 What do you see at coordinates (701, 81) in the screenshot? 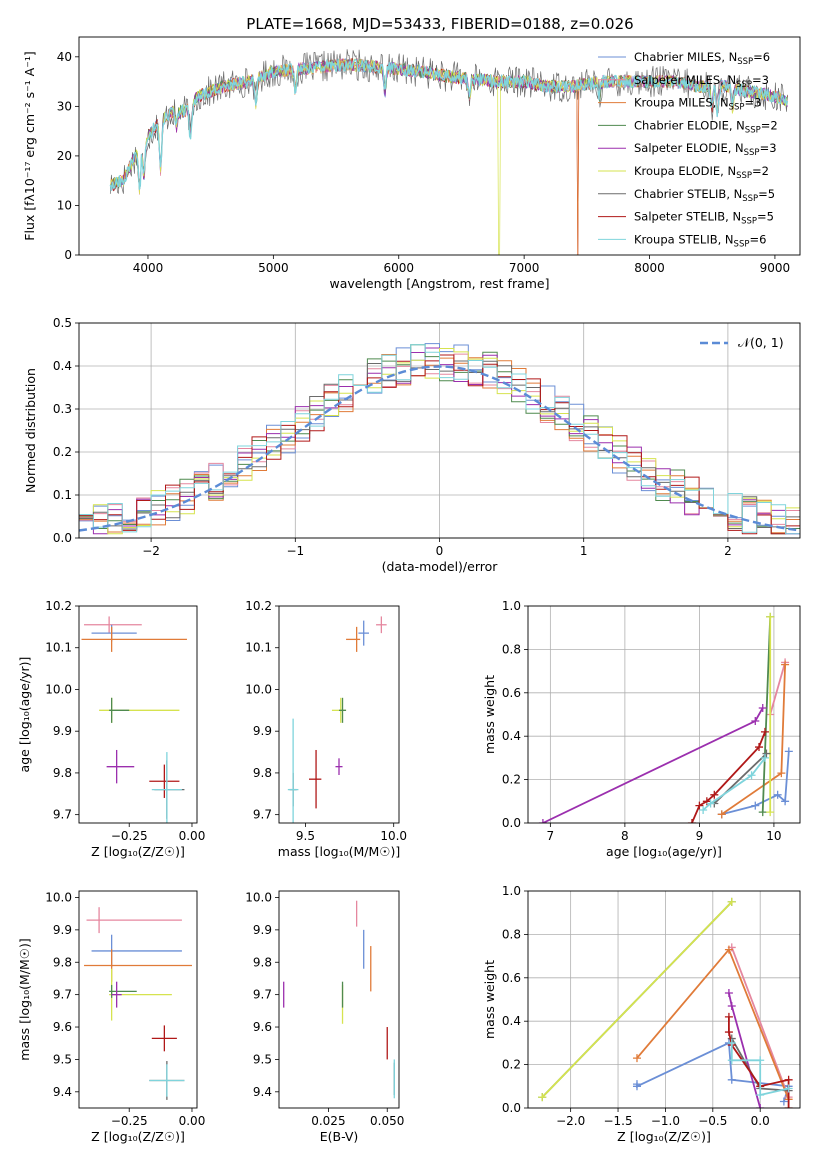
I see `legend-label: Salpeter MILES, NSSP=3` at bounding box center [701, 81].